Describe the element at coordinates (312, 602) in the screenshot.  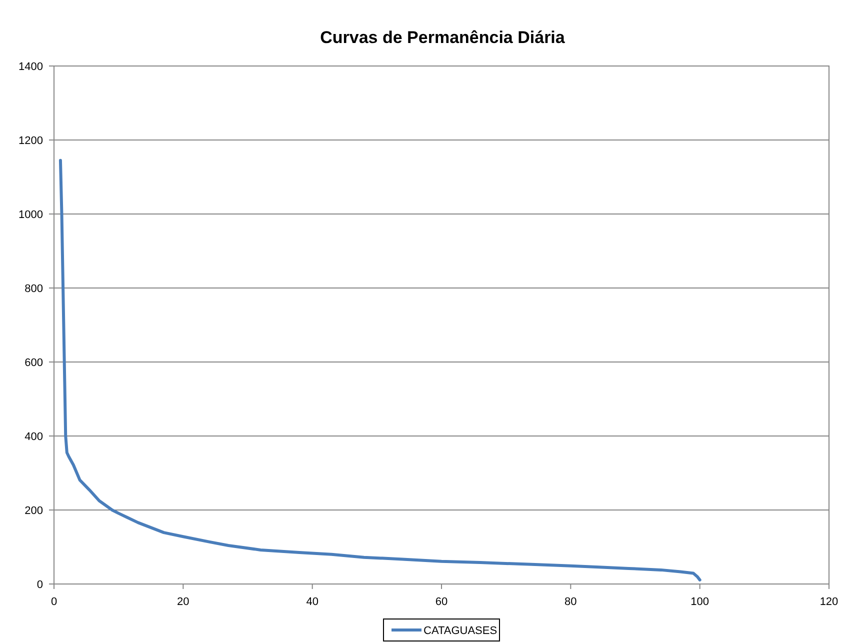
I see `x-tick-label: 40` at that location.